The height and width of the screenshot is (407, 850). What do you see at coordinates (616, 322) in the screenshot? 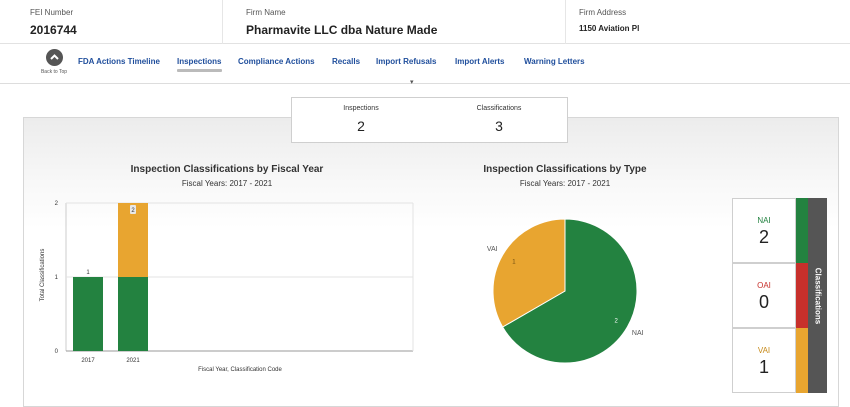
I see `pie-slice-value: 2` at bounding box center [616, 322].